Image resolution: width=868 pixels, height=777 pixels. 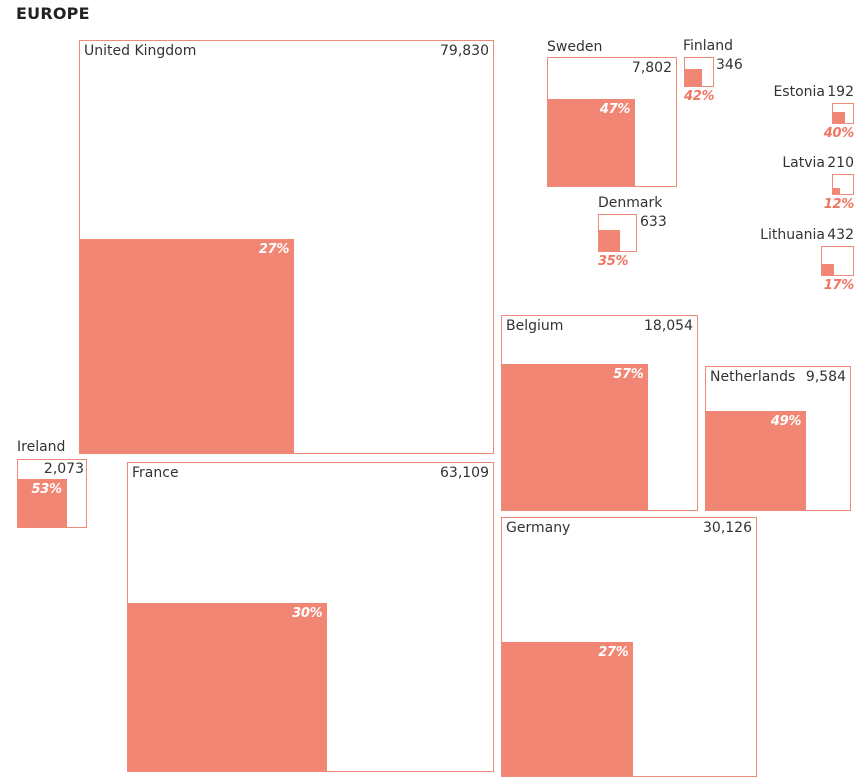 What do you see at coordinates (610, 240) in the screenshot?
I see `share-fill-denmark` at bounding box center [610, 240].